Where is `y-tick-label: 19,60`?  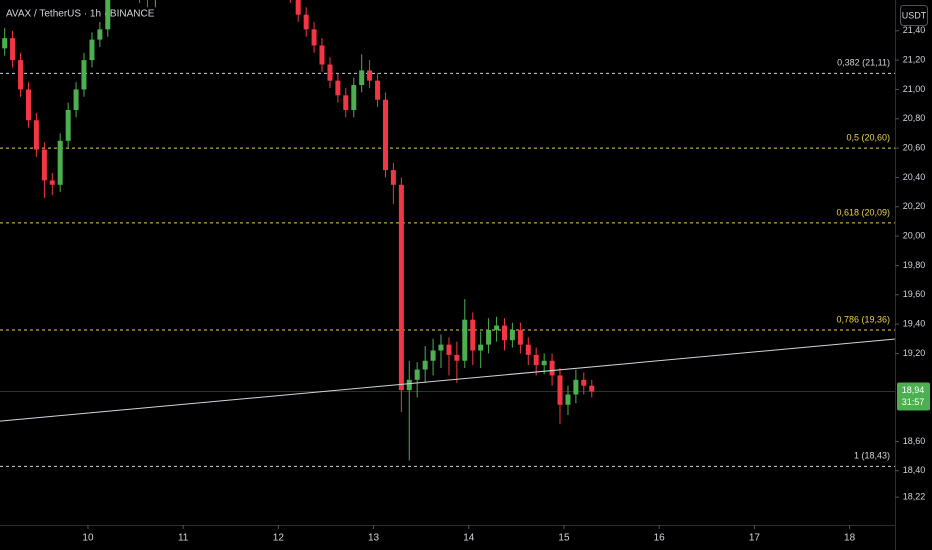
y-tick-label: 19,60 is located at coordinates (914, 294).